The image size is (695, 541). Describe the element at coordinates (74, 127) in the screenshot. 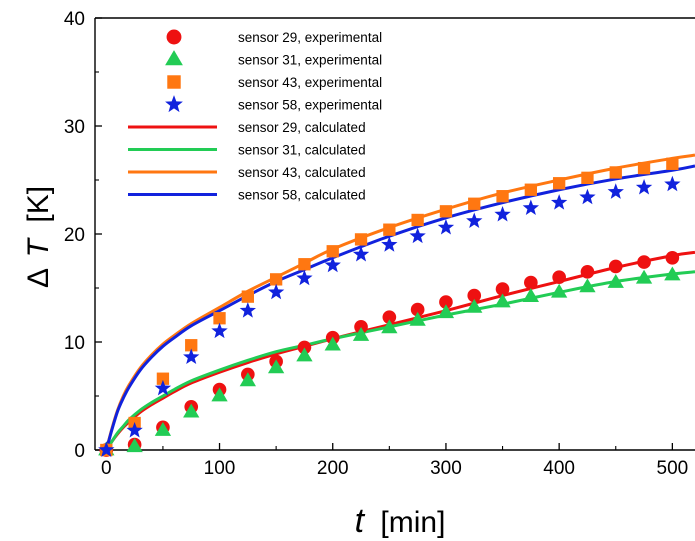

I see `y-tick-label: 30` at that location.